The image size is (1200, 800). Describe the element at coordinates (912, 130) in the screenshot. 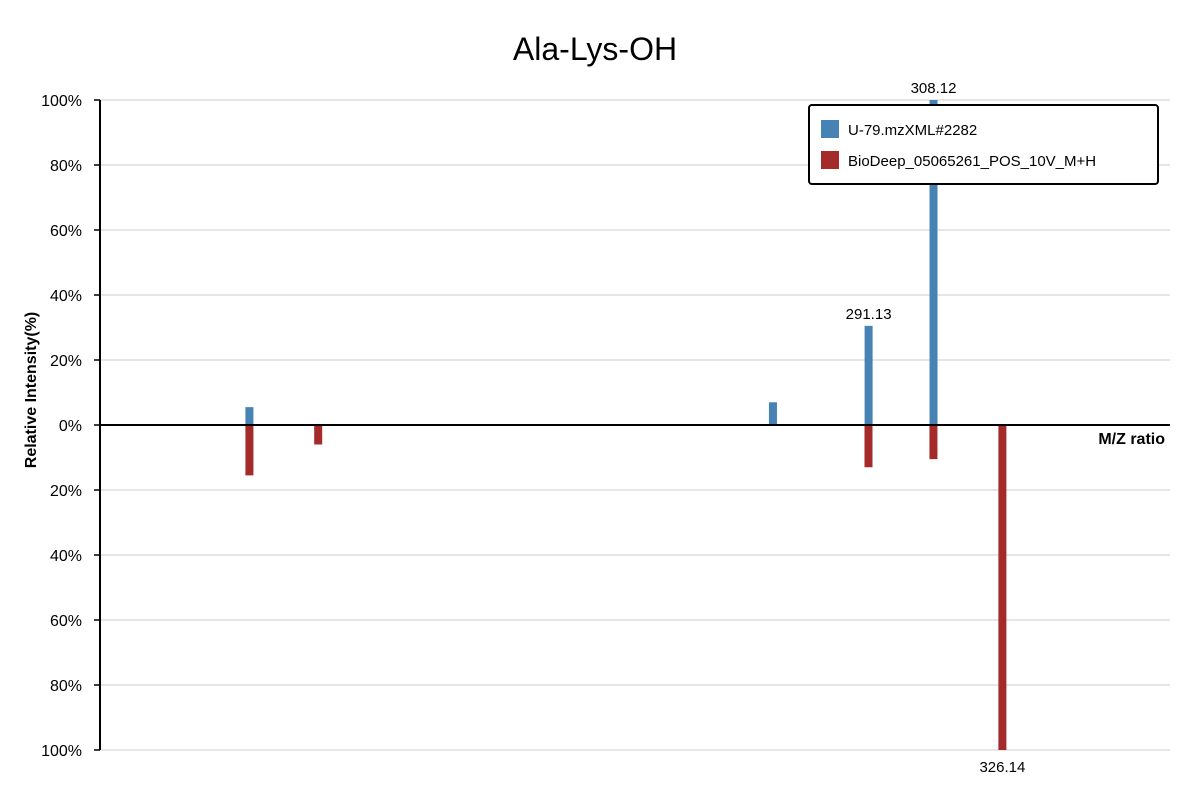

I see `legend-label: U-79.mzXML#2282` at that location.